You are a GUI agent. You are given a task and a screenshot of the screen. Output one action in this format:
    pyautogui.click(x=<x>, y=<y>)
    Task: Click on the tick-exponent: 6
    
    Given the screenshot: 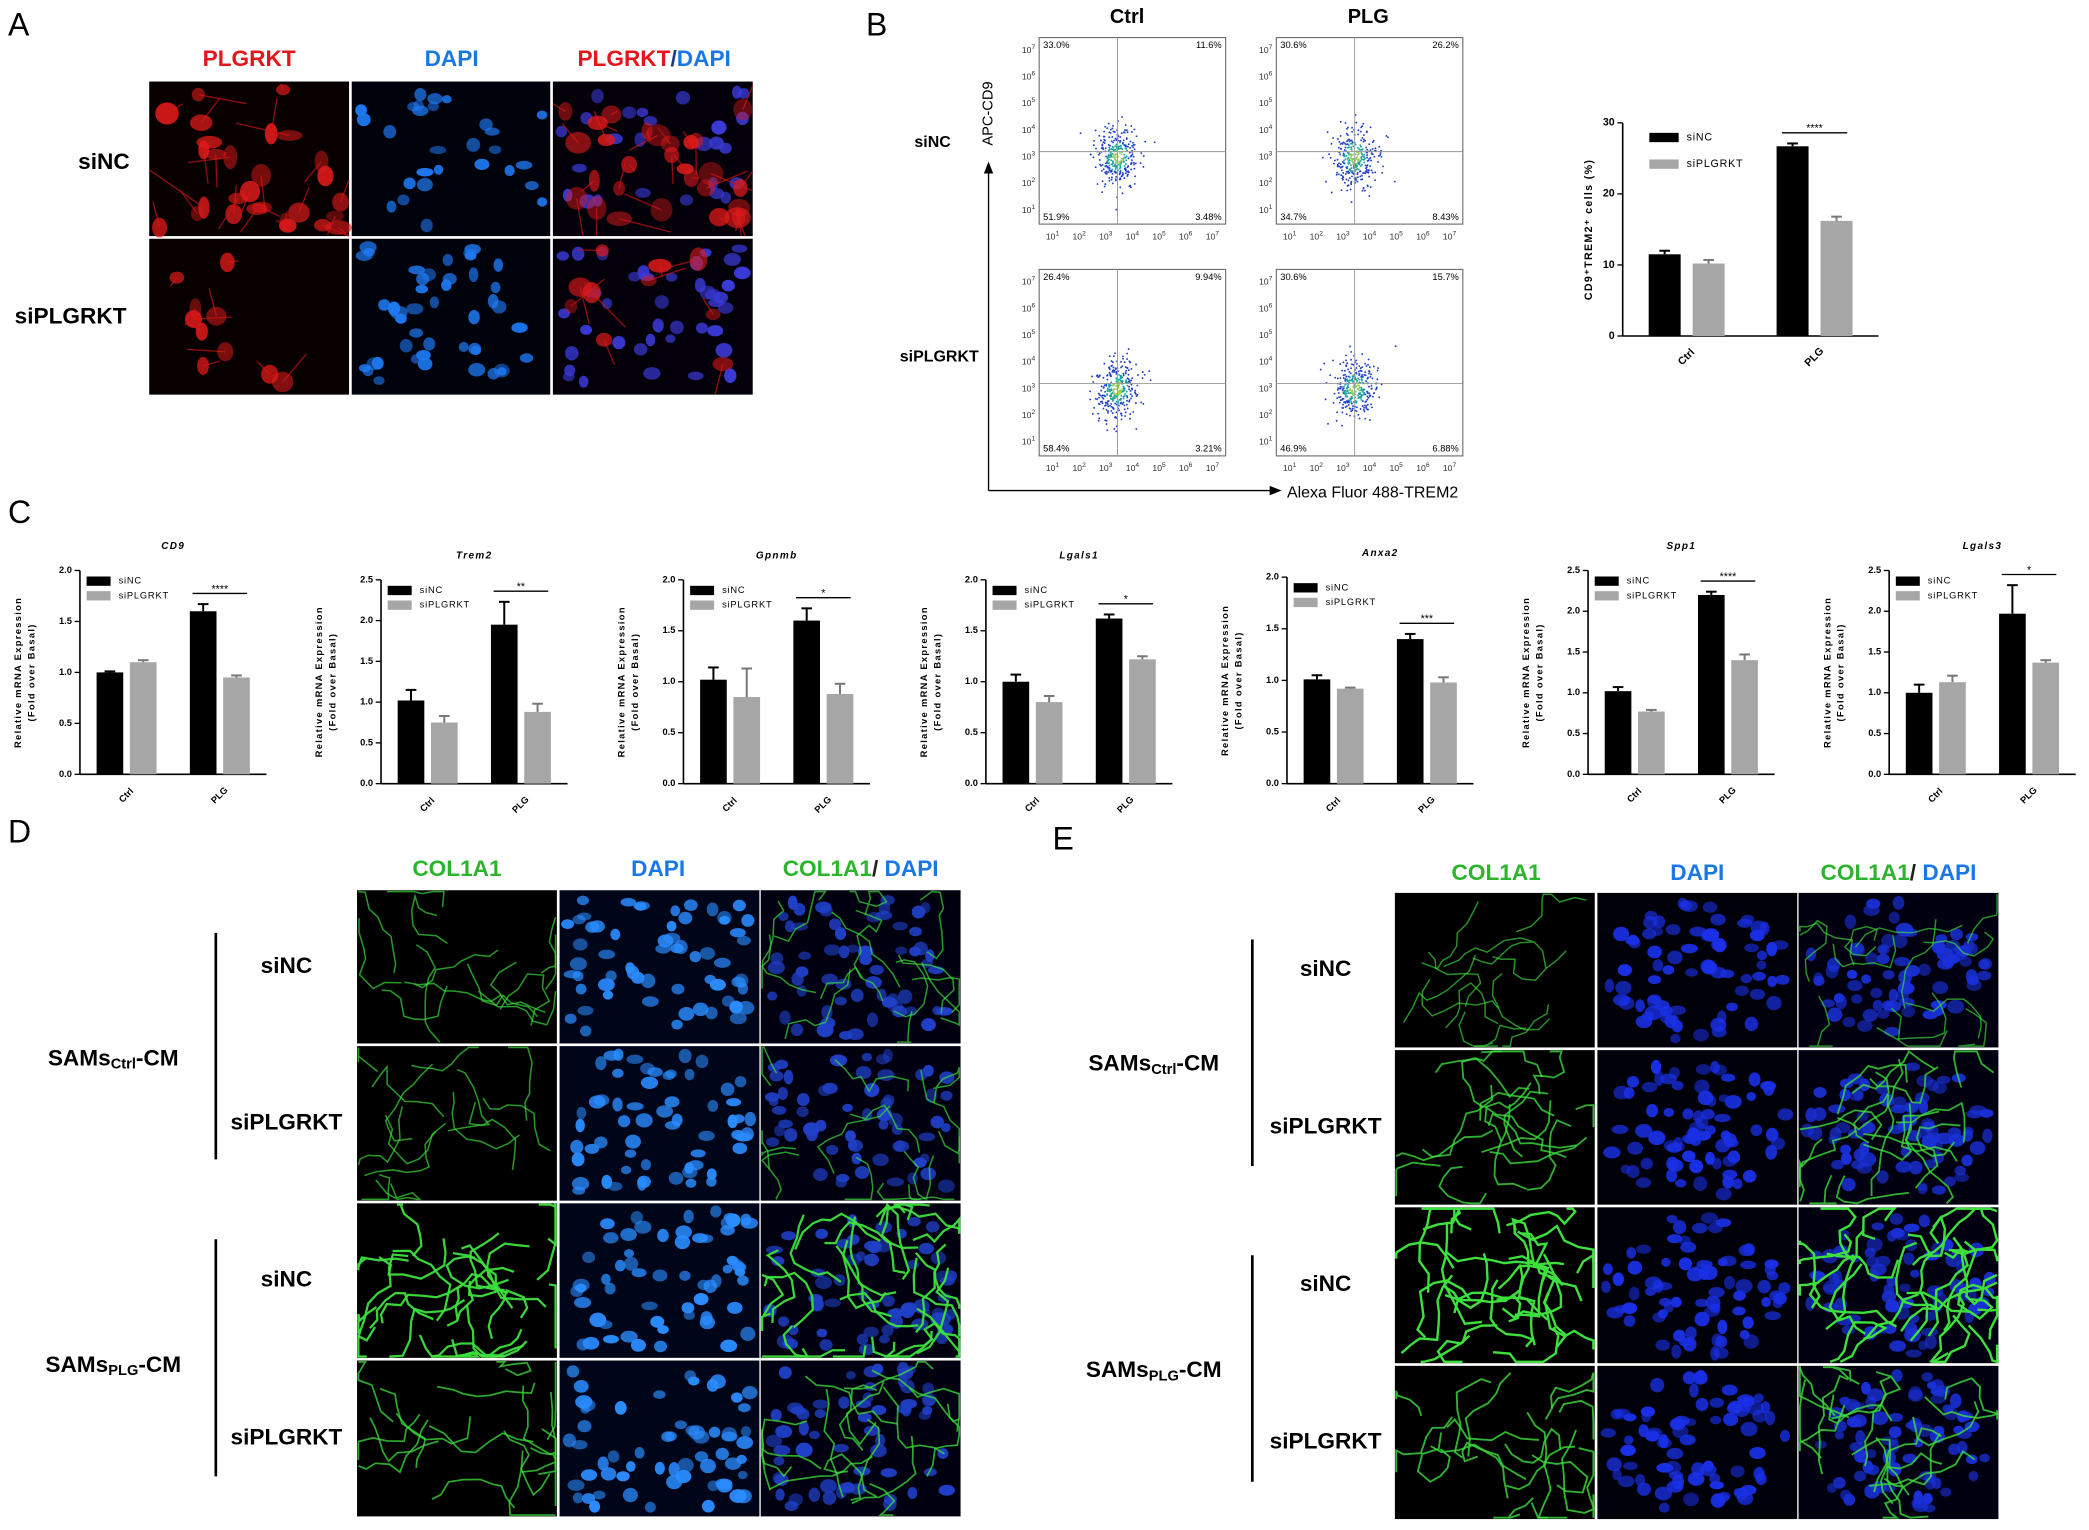 What is the action you would take?
    pyautogui.click(x=1191, y=233)
    